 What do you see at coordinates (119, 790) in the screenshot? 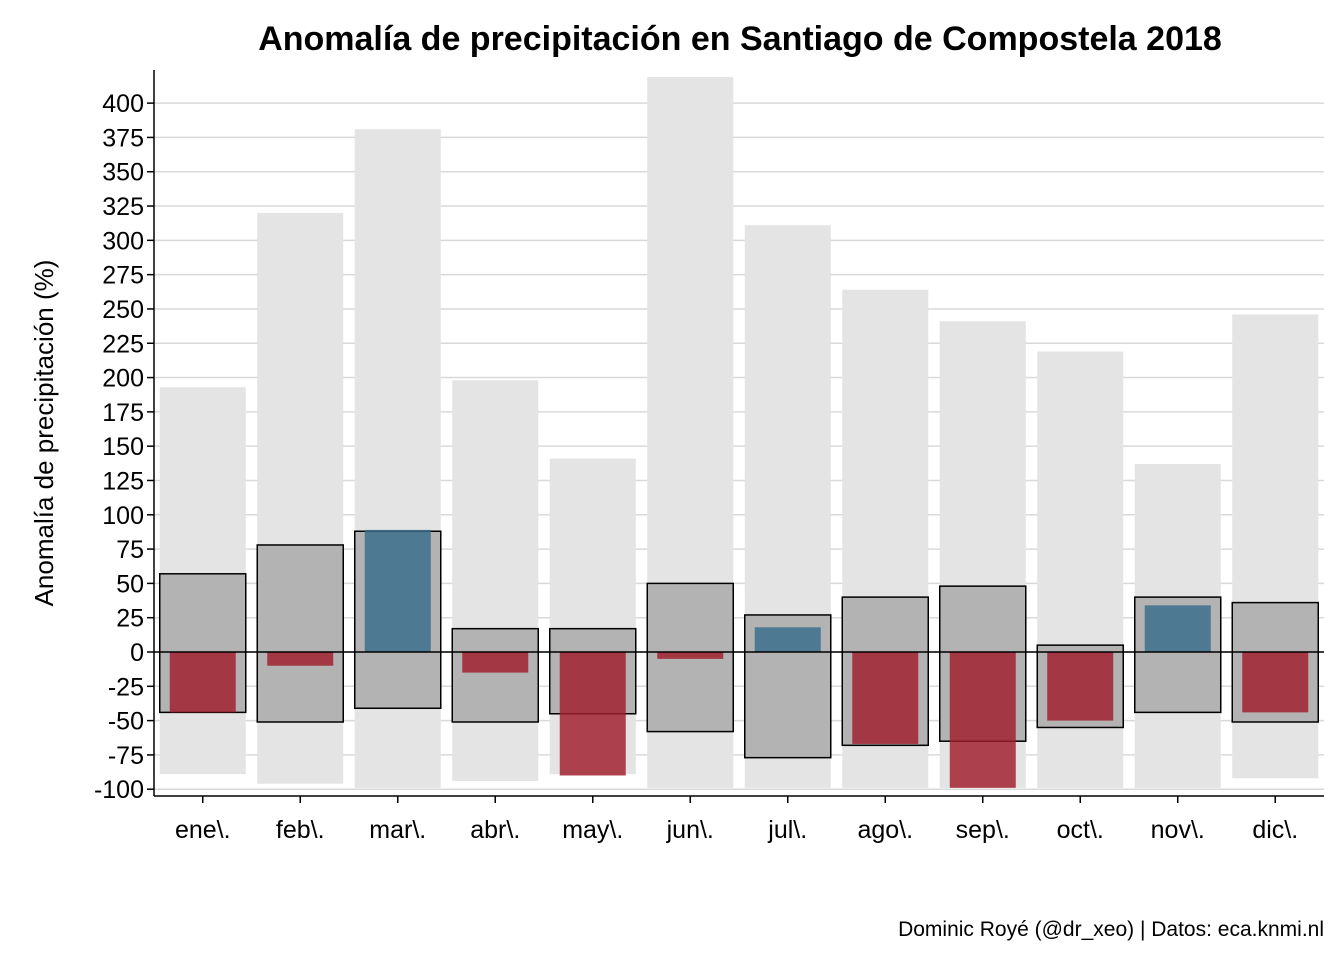
I see `y-tick-label: -100` at bounding box center [119, 790].